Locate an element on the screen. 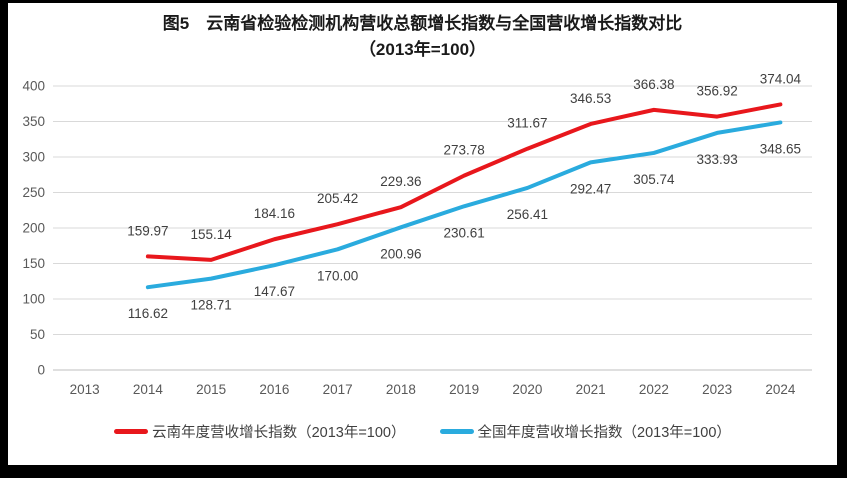 This screenshot has width=847, height=478. y-axis-tick-label: 400 is located at coordinates (33, 86).